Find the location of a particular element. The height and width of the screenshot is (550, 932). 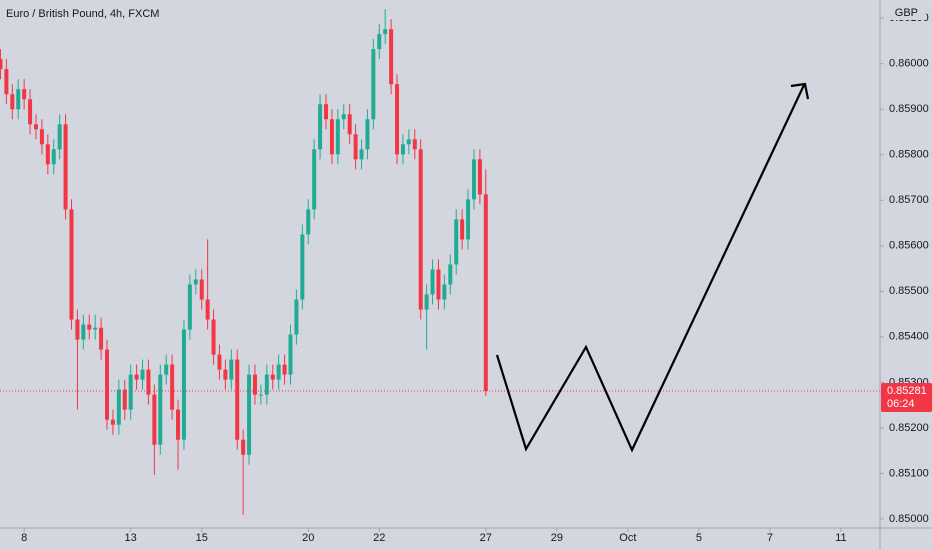

x-tick-label: Oct is located at coordinates (627, 538).